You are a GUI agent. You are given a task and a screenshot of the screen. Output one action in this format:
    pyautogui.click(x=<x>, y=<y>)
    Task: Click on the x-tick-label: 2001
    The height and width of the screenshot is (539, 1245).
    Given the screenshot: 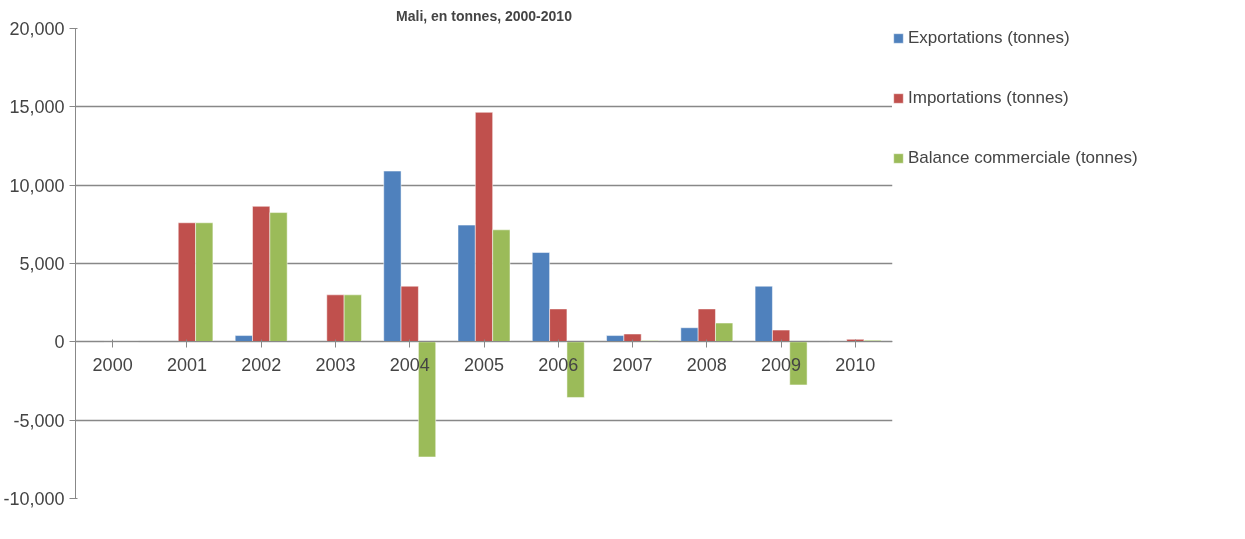 What is the action you would take?
    pyautogui.click(x=186, y=364)
    